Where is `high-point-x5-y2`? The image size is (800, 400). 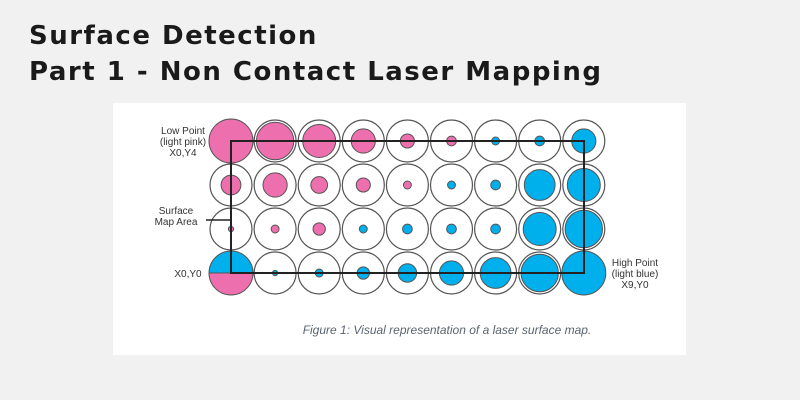 high-point-x5-y2 is located at coordinates (451, 185).